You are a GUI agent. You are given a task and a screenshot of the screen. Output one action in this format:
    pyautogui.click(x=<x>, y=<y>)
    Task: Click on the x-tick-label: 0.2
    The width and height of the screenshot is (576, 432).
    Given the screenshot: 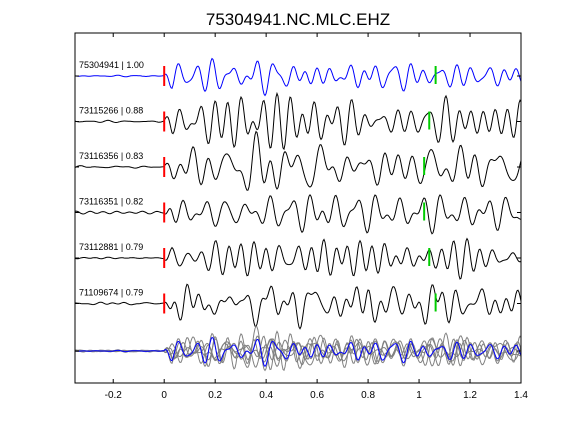 What is the action you would take?
    pyautogui.click(x=215, y=395)
    